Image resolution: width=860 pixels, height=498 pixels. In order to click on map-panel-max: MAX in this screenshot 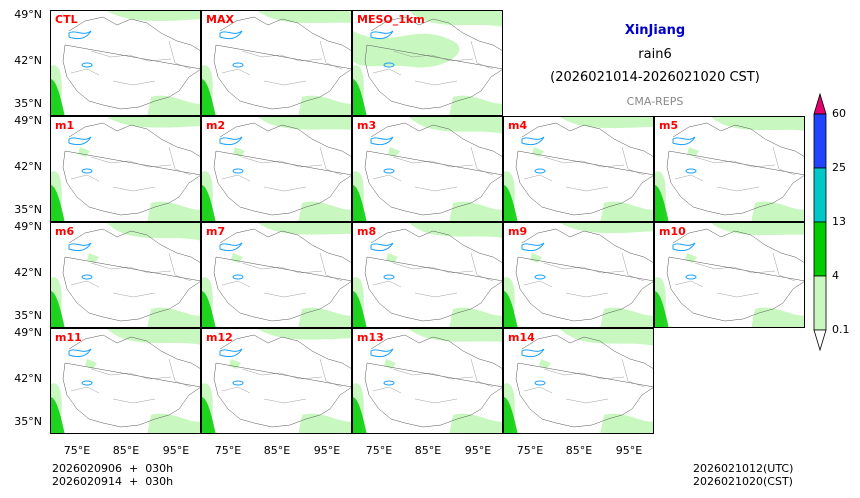, I will do `click(276, 63)`.